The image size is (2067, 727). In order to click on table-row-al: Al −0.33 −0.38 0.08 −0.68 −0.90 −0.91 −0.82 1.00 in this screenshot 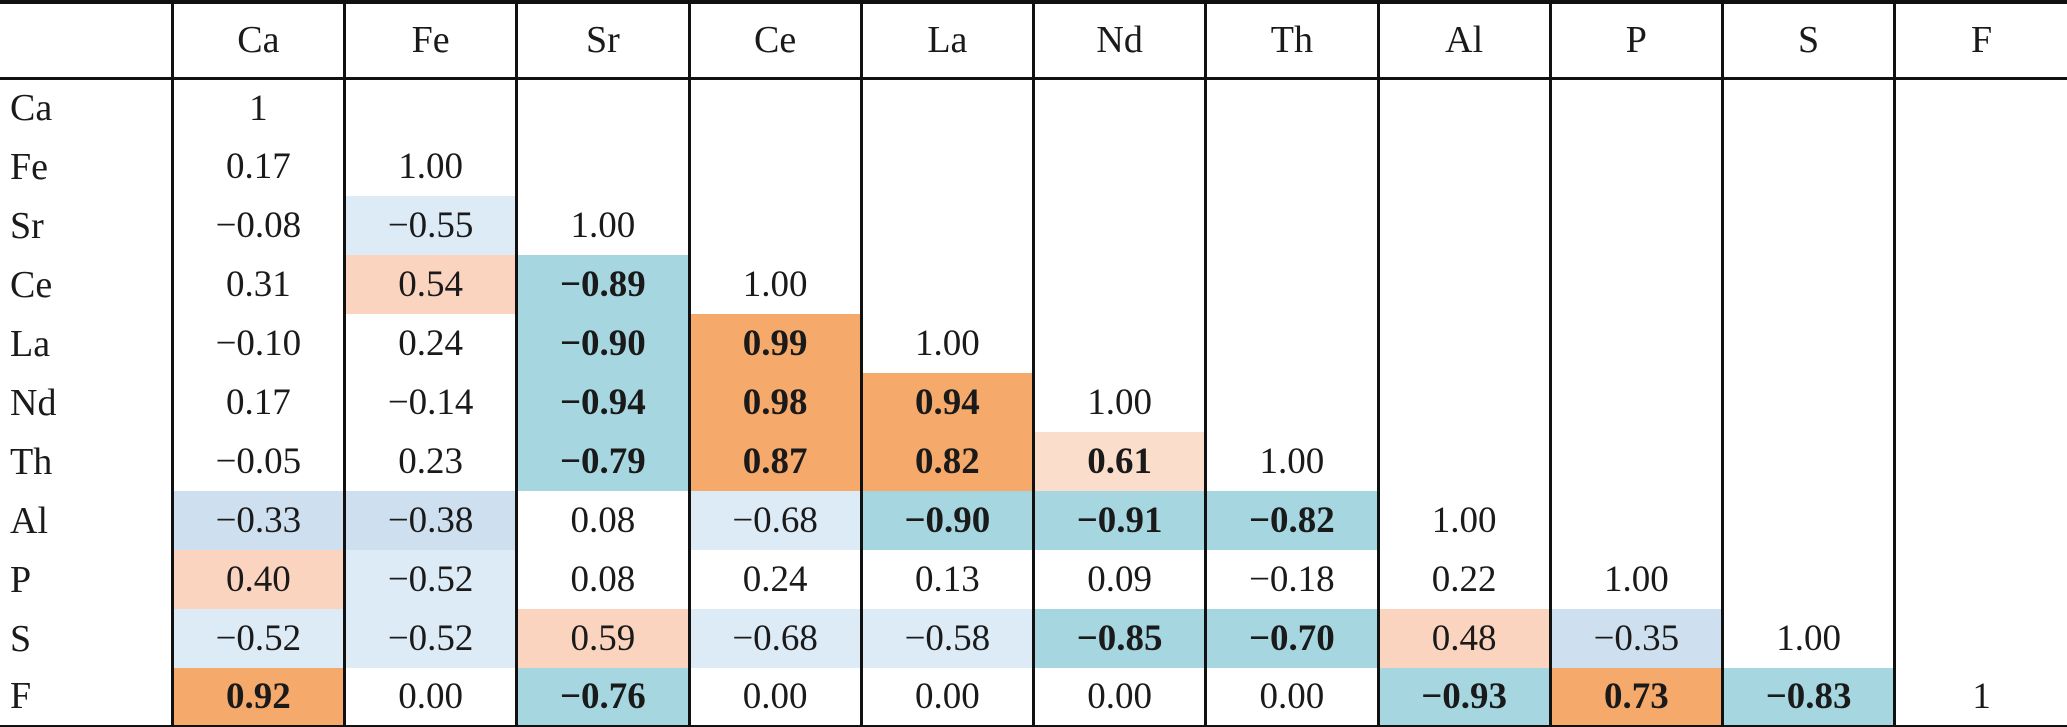, I will do `click(1033, 520)`.